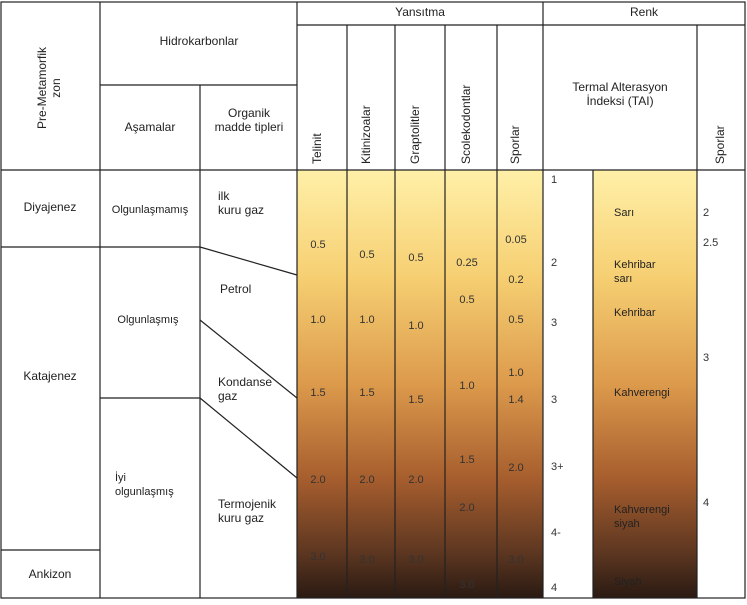 The height and width of the screenshot is (605, 747). Describe the element at coordinates (56, 87) in the screenshot. I see `zone-header: zon` at that location.